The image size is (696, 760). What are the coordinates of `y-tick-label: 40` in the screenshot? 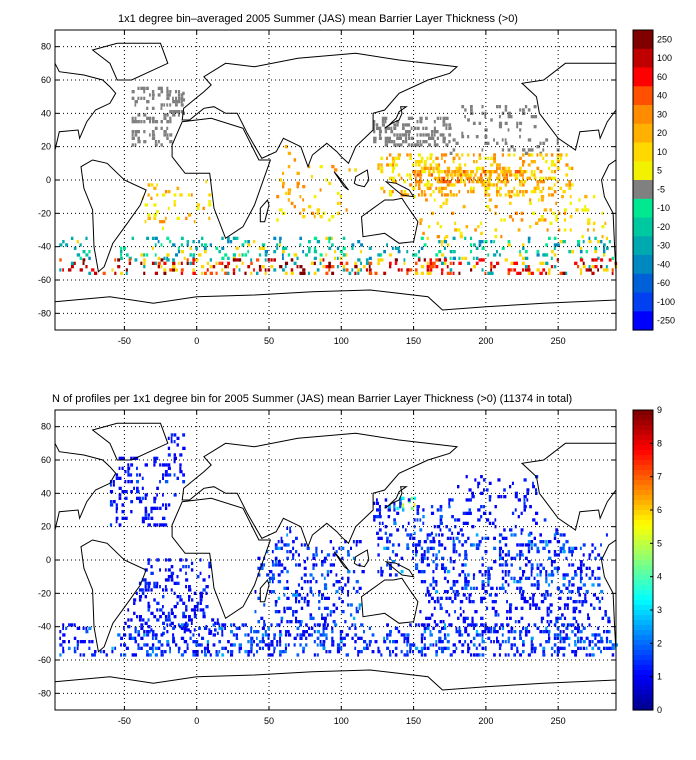 It's located at (46, 113).